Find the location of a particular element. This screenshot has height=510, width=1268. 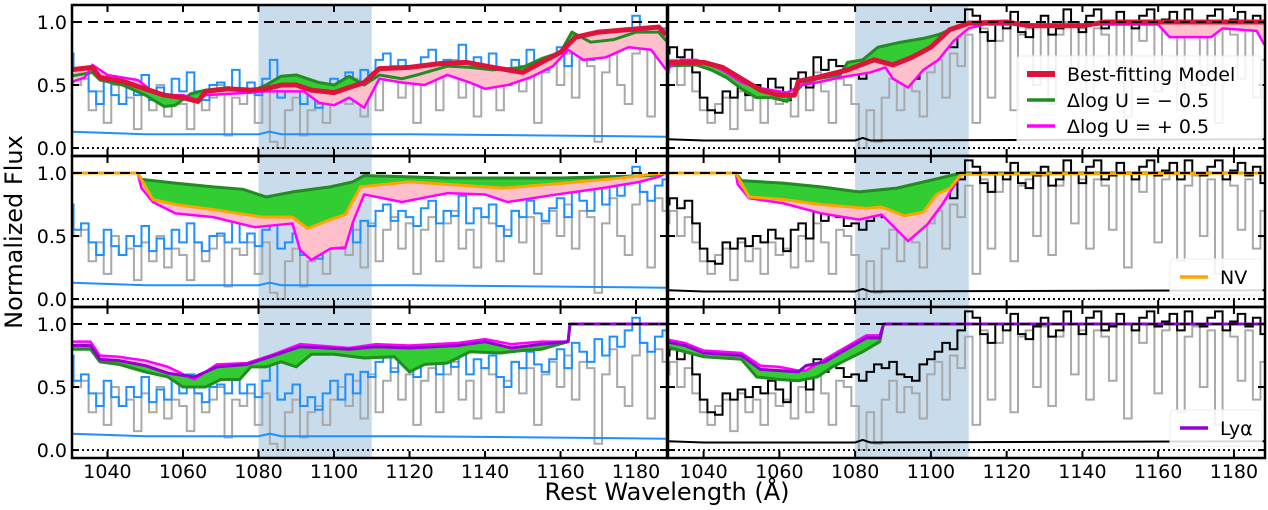

legend-label: Δlog U = − 0.5 is located at coordinates (1138, 101).